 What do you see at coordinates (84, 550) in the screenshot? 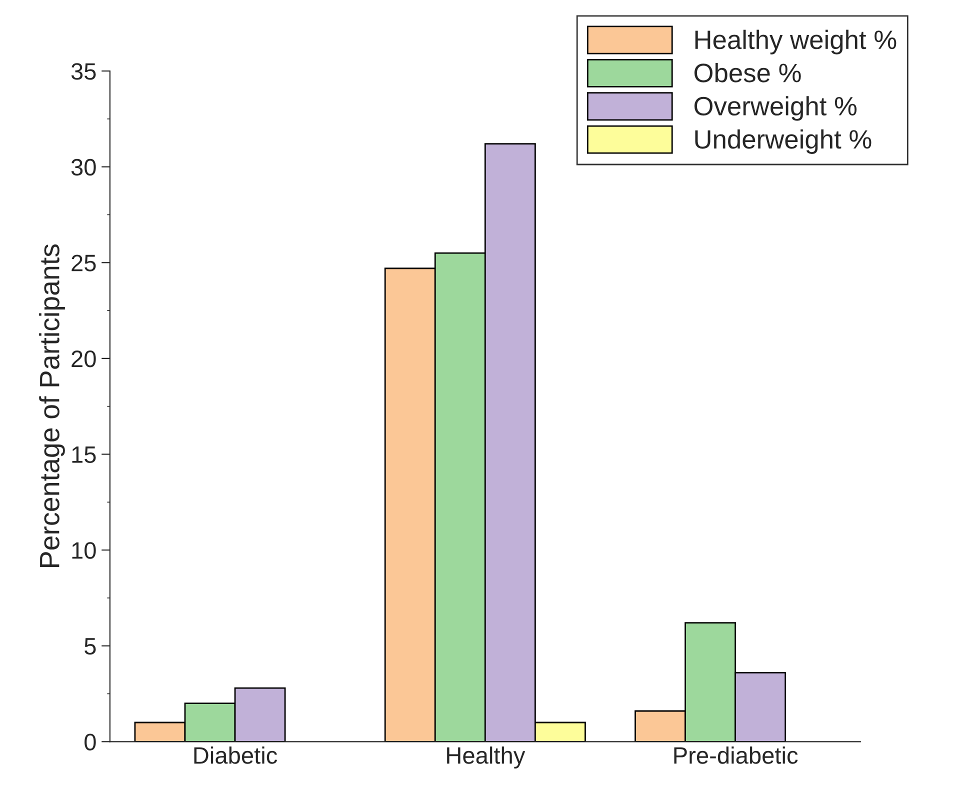
I see `y-tick-label: 10` at bounding box center [84, 550].